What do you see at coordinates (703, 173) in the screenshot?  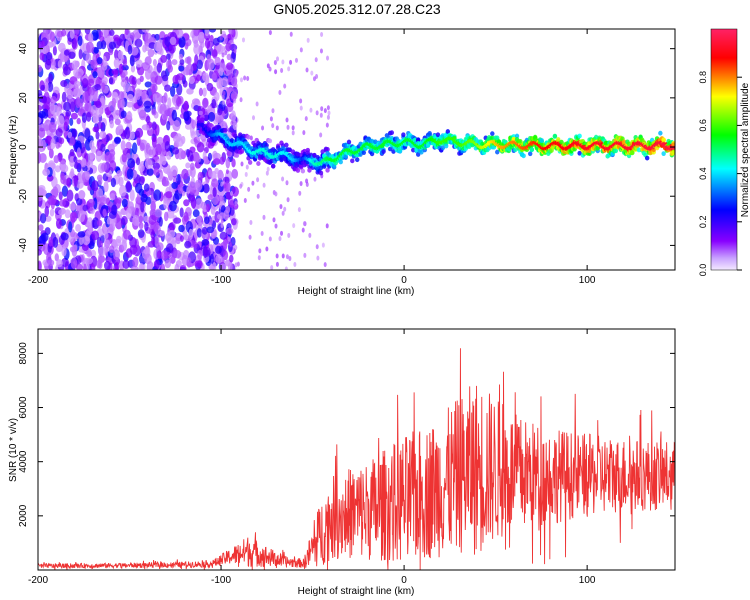 I see `colorbar-tick-label: 0.4` at bounding box center [703, 173].